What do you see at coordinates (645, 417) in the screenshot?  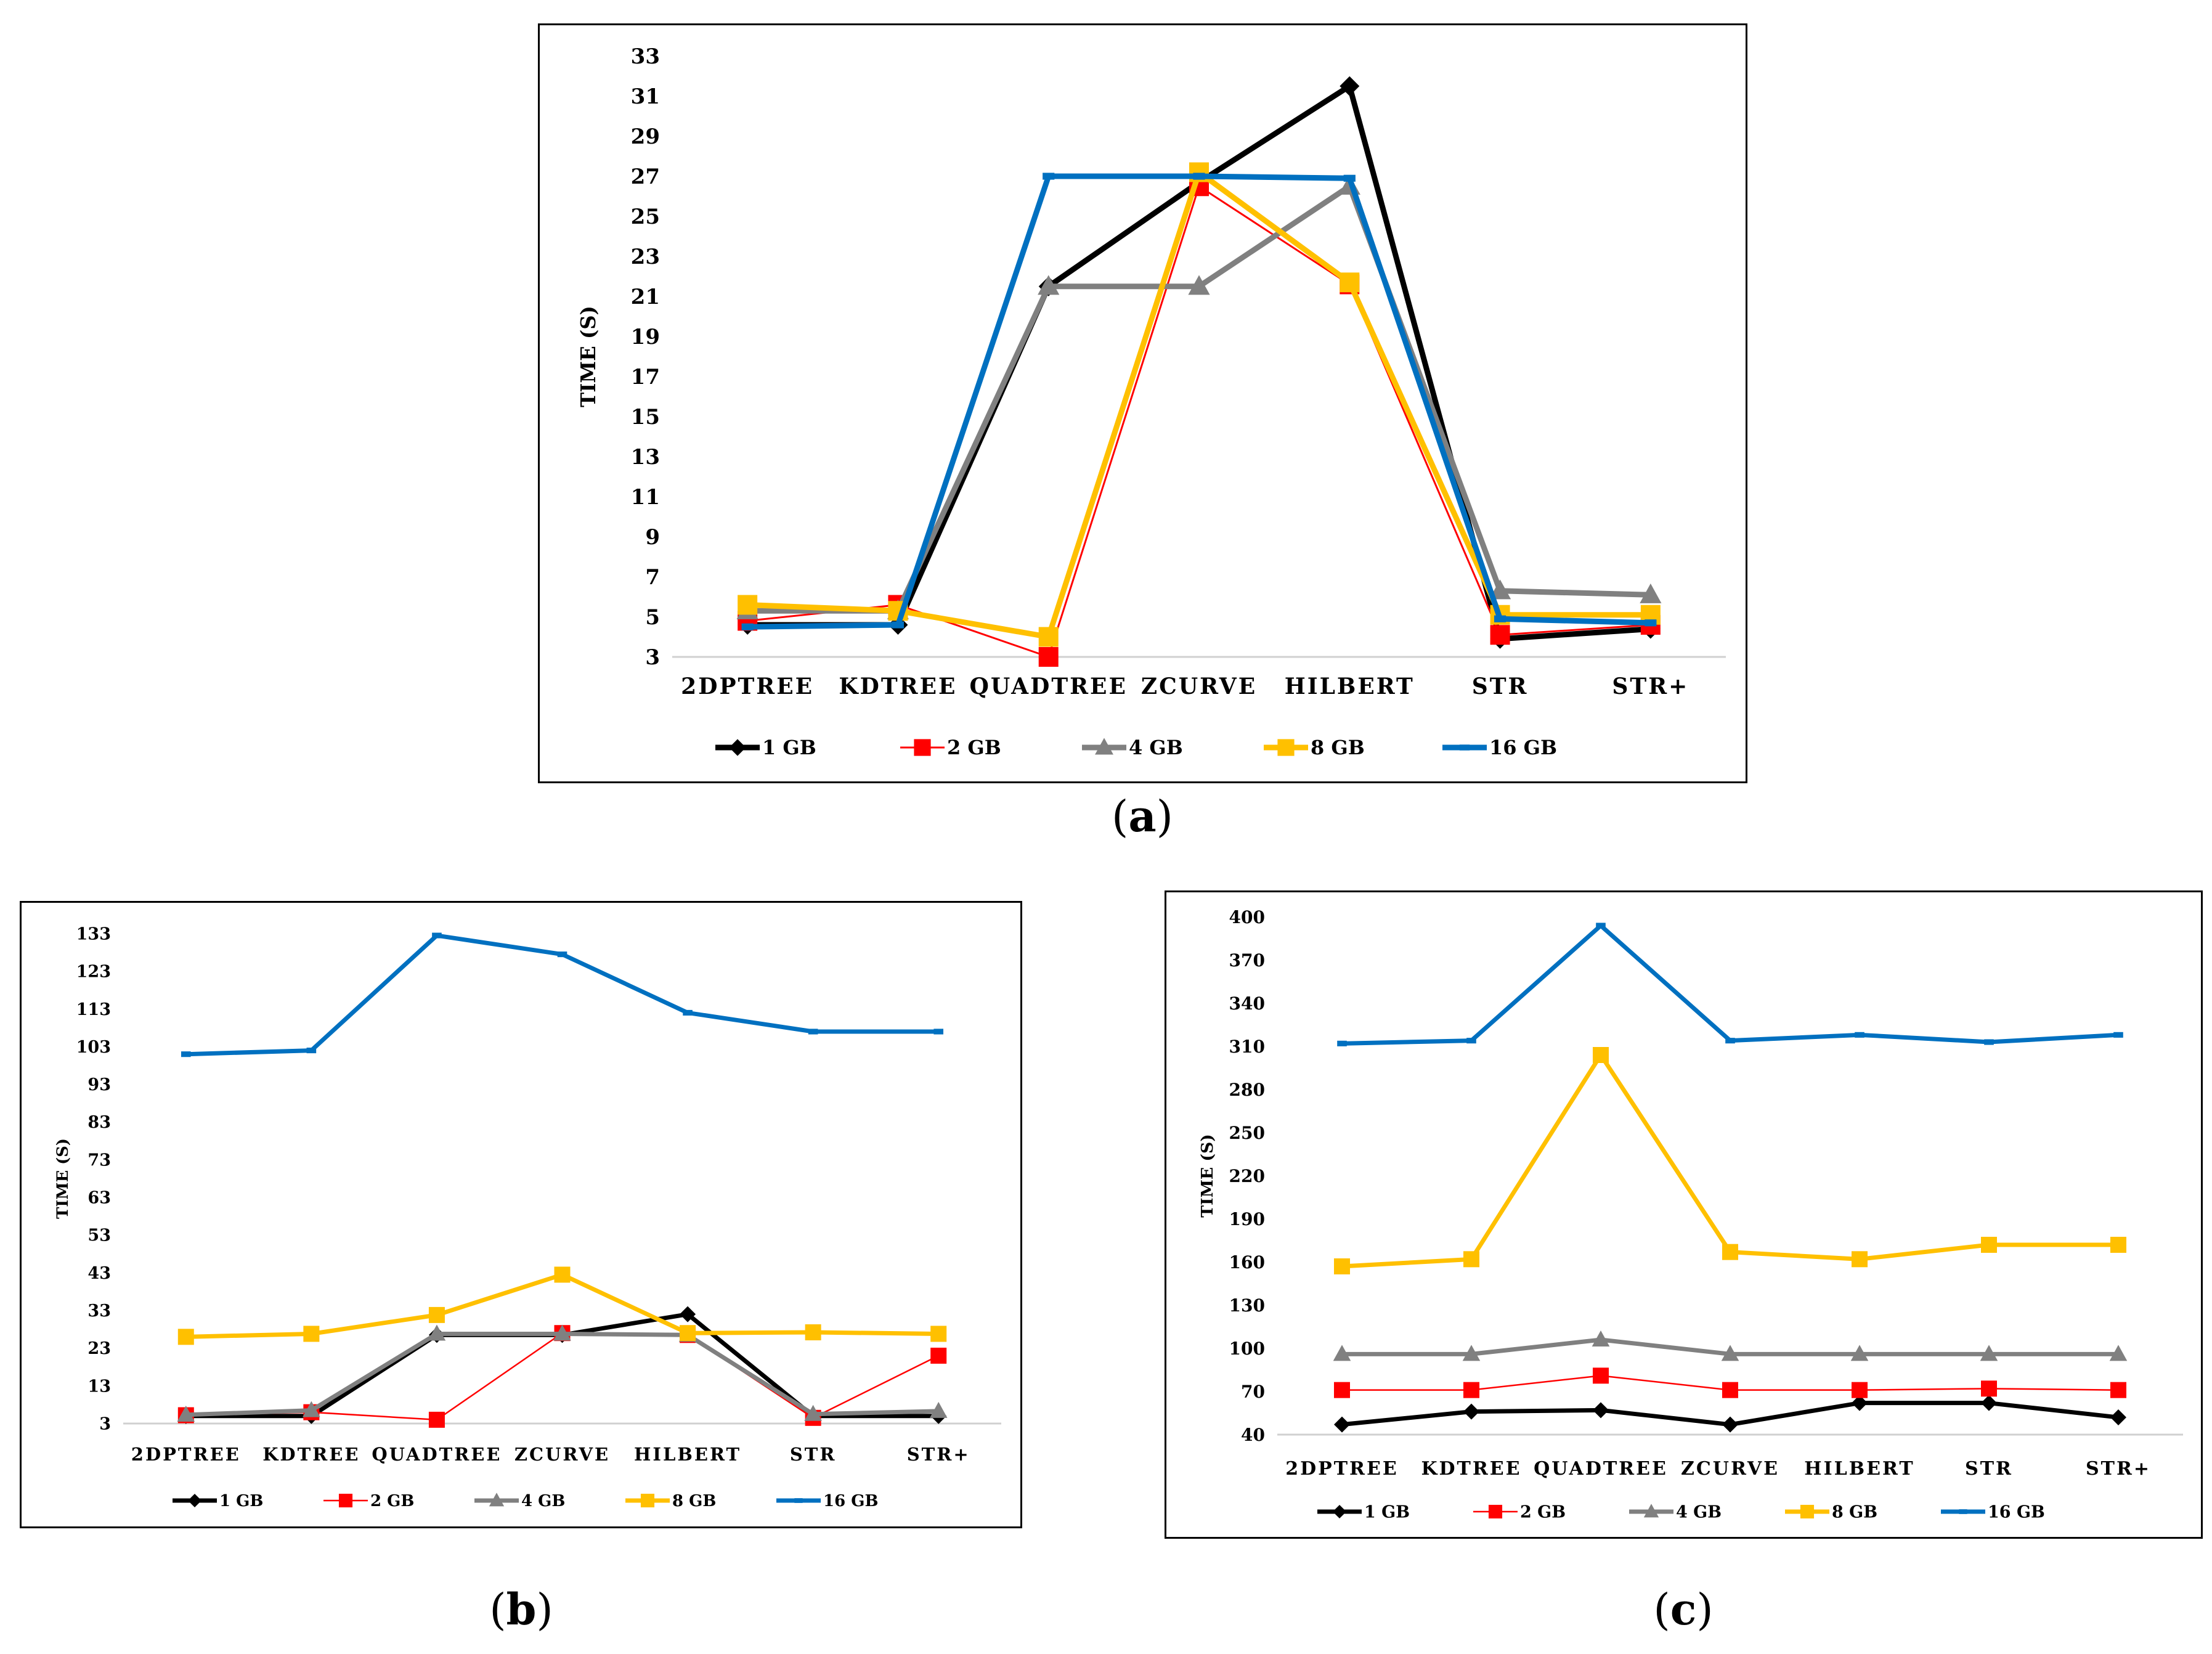 I see `y-tick-label: 15` at bounding box center [645, 417].